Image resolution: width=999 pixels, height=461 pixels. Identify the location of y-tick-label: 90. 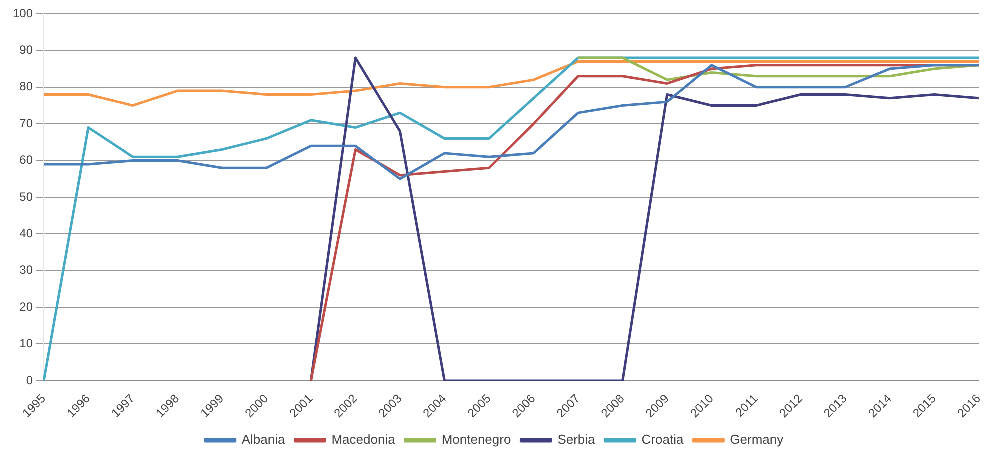
(27, 50).